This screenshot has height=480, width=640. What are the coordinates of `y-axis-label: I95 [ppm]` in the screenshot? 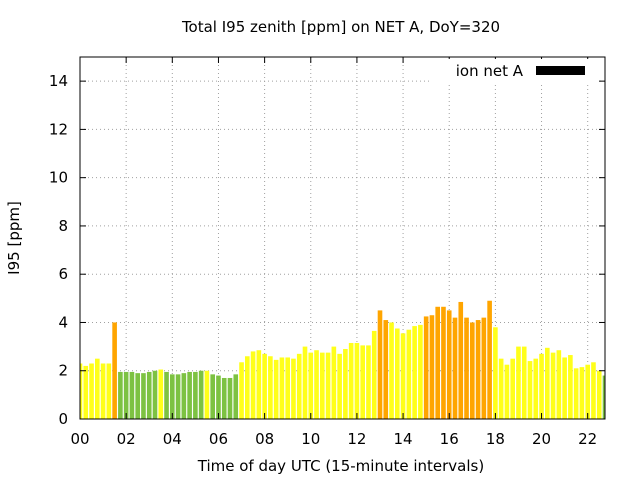 It's located at (14, 238).